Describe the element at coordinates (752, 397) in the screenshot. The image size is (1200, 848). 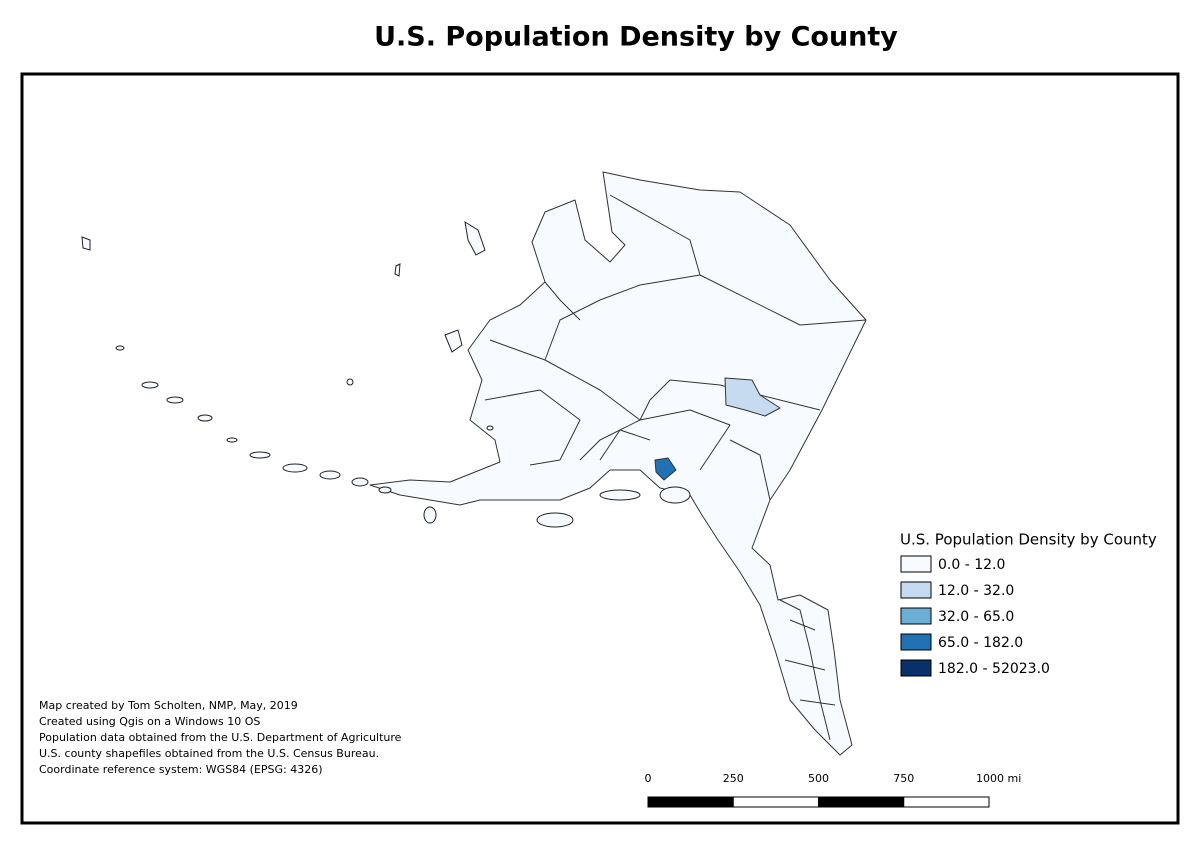
I see `fairbanks-county` at that location.